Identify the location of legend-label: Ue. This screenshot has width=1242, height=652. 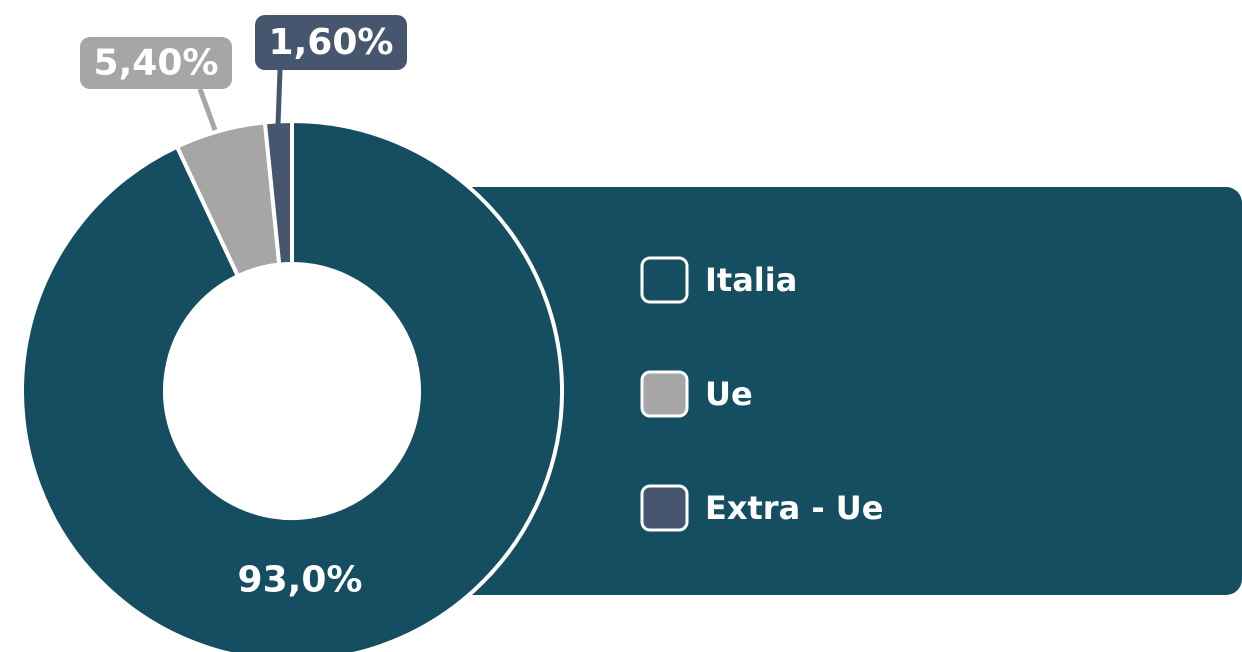
(729, 394).